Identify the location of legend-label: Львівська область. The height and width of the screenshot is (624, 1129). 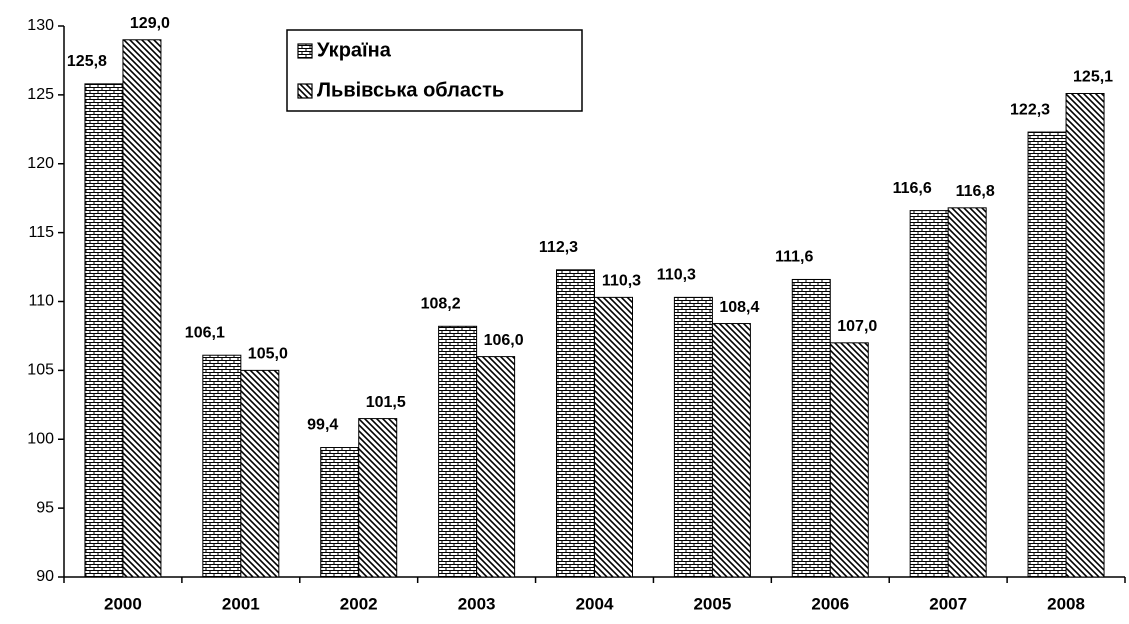
(410, 90).